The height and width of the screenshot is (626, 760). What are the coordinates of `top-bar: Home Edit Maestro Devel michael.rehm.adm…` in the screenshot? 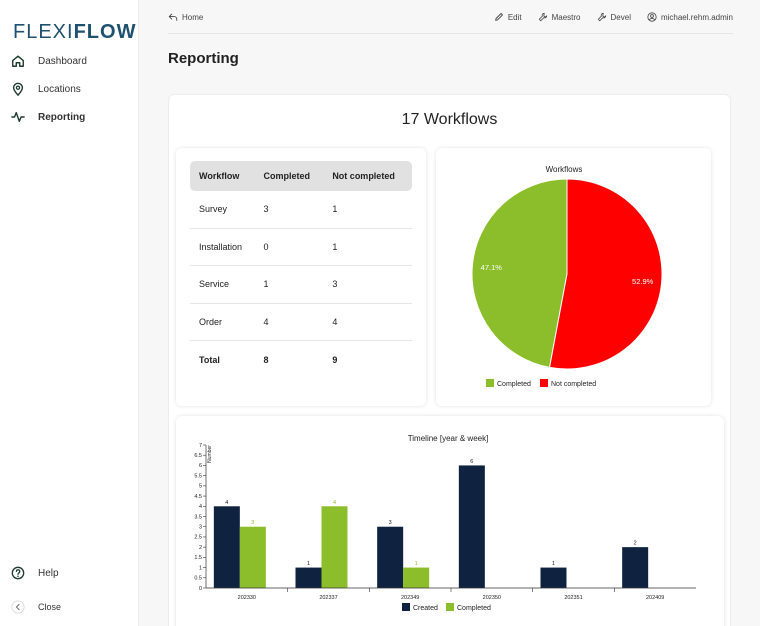 It's located at (450, 21).